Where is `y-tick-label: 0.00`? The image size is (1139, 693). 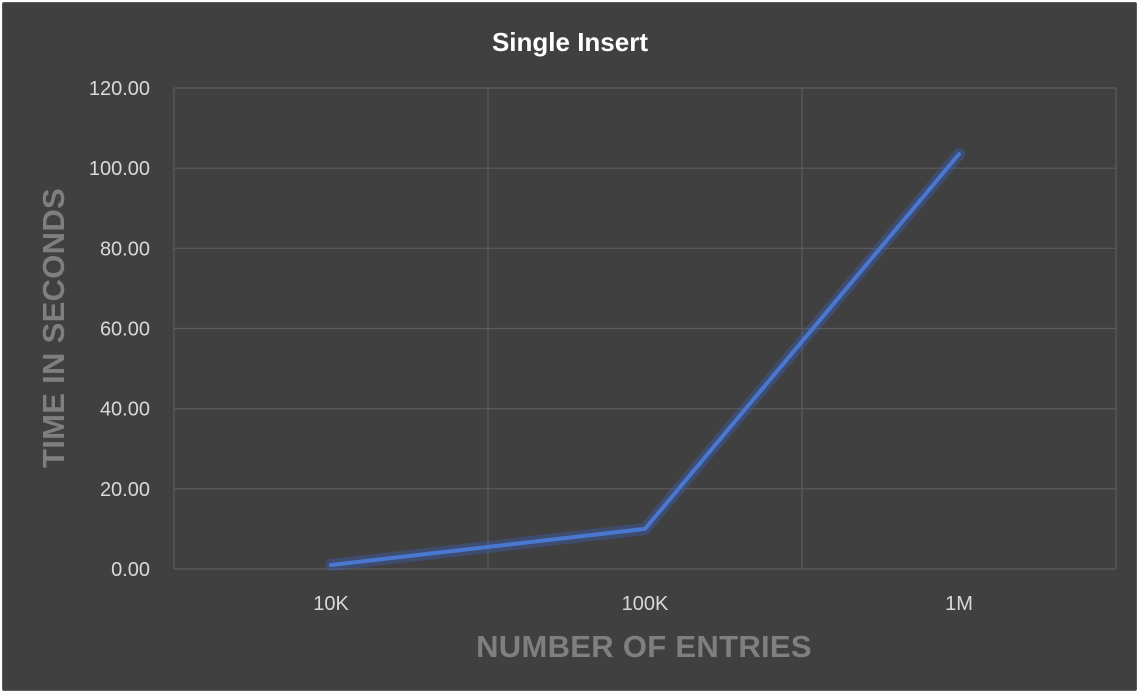 y-tick-label: 0.00 is located at coordinates (130, 570).